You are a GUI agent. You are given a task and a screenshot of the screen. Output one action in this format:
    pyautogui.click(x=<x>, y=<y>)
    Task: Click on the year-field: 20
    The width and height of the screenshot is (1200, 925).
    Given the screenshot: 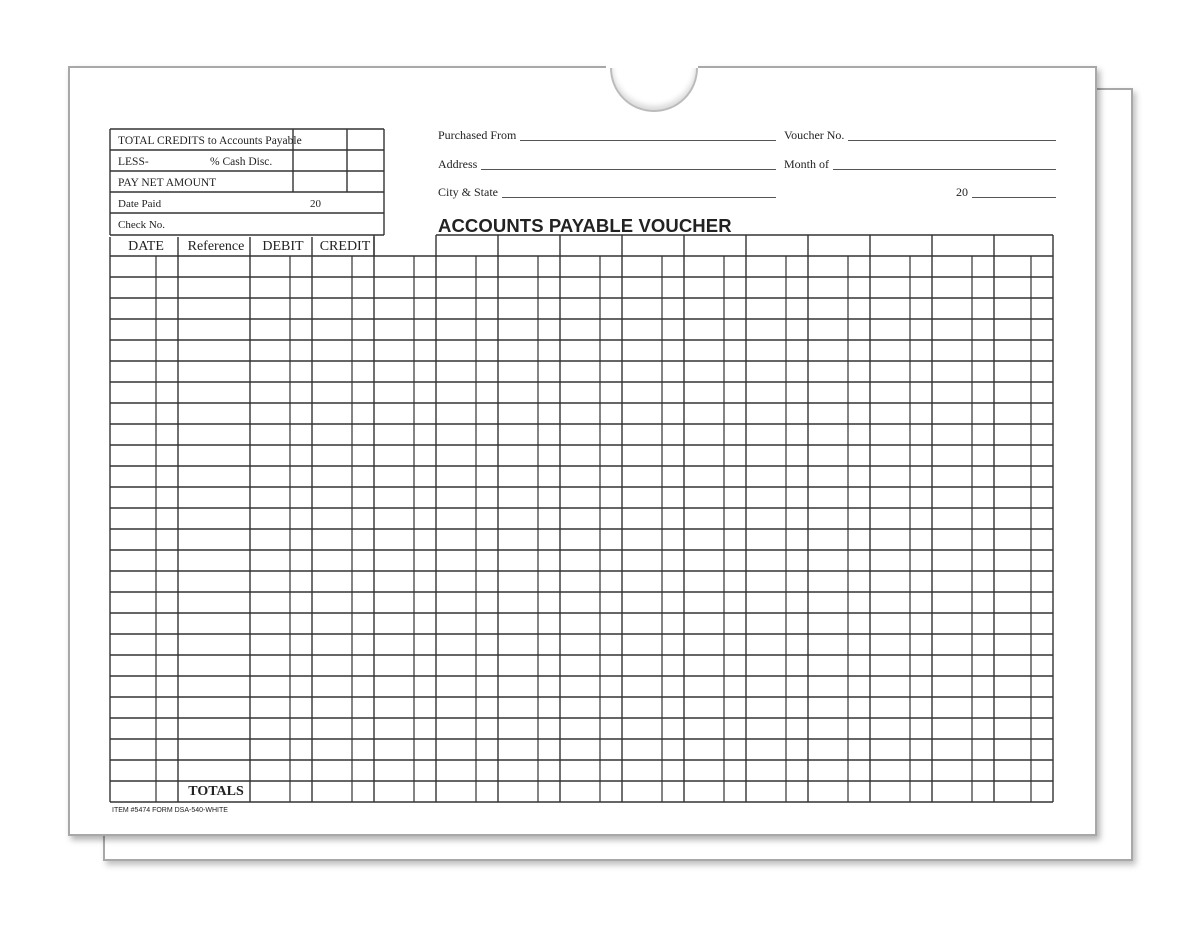 What is the action you would take?
    pyautogui.click(x=1006, y=192)
    